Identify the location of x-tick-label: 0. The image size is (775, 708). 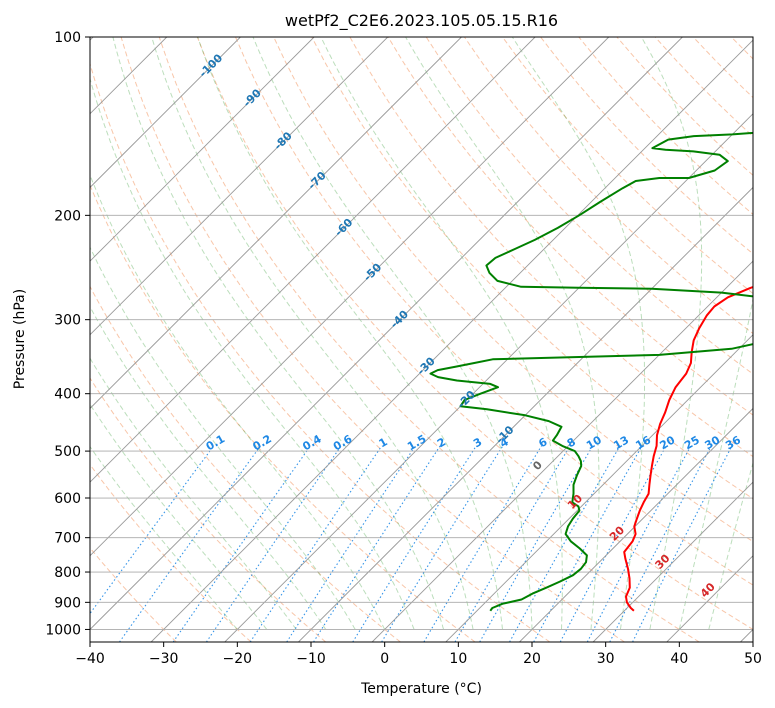
(384, 659).